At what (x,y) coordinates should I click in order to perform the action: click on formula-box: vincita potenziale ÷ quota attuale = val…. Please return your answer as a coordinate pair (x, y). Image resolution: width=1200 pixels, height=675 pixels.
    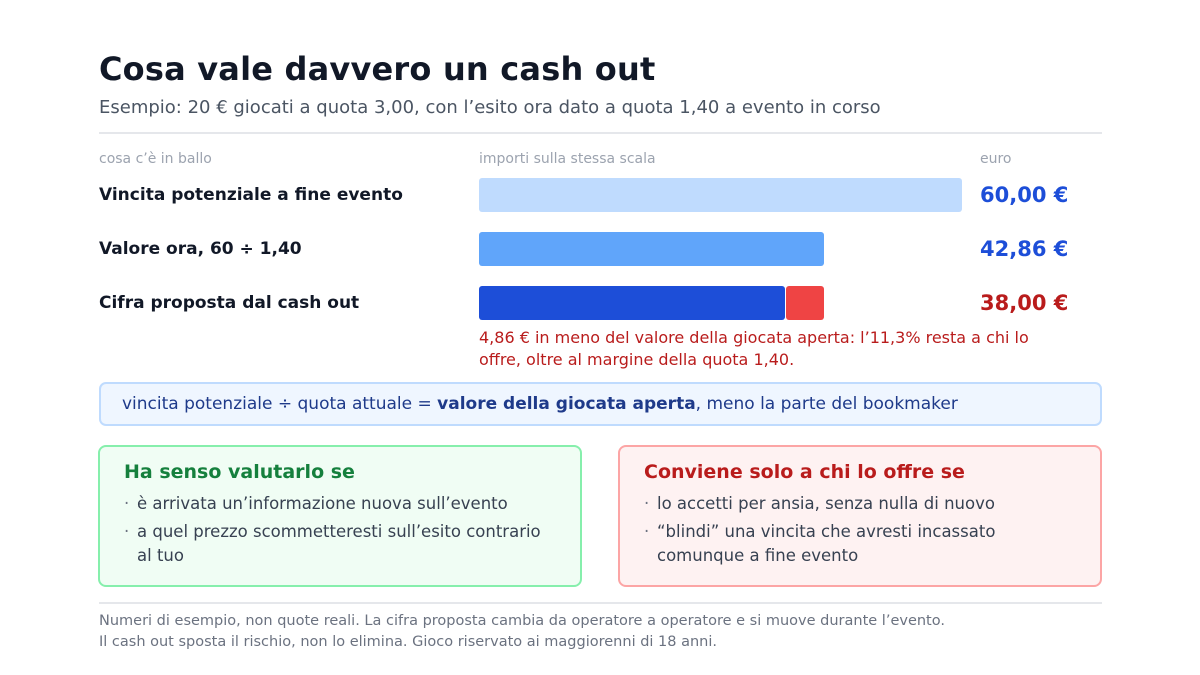
    Looking at the image, I should click on (600, 404).